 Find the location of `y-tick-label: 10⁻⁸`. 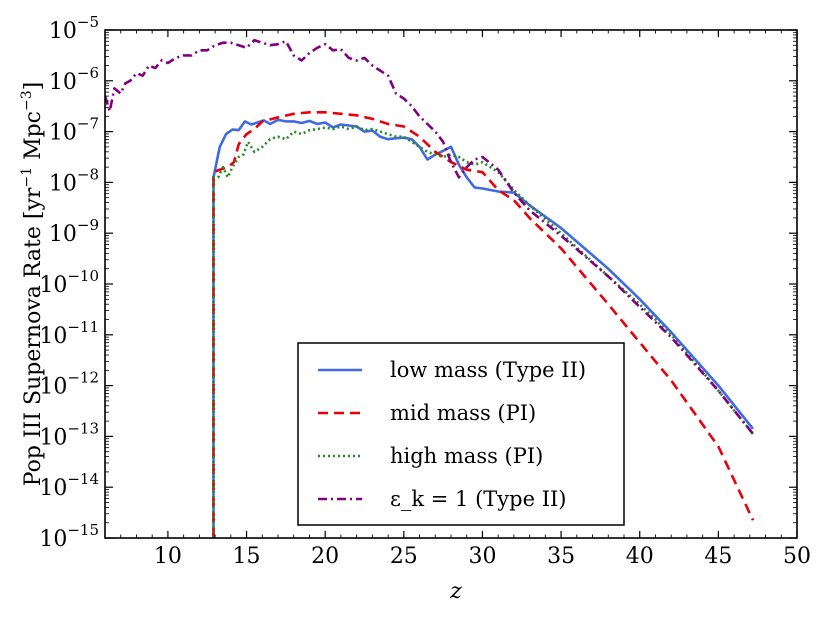

y-tick-label: 10⁻⁸ is located at coordinates (74, 180).